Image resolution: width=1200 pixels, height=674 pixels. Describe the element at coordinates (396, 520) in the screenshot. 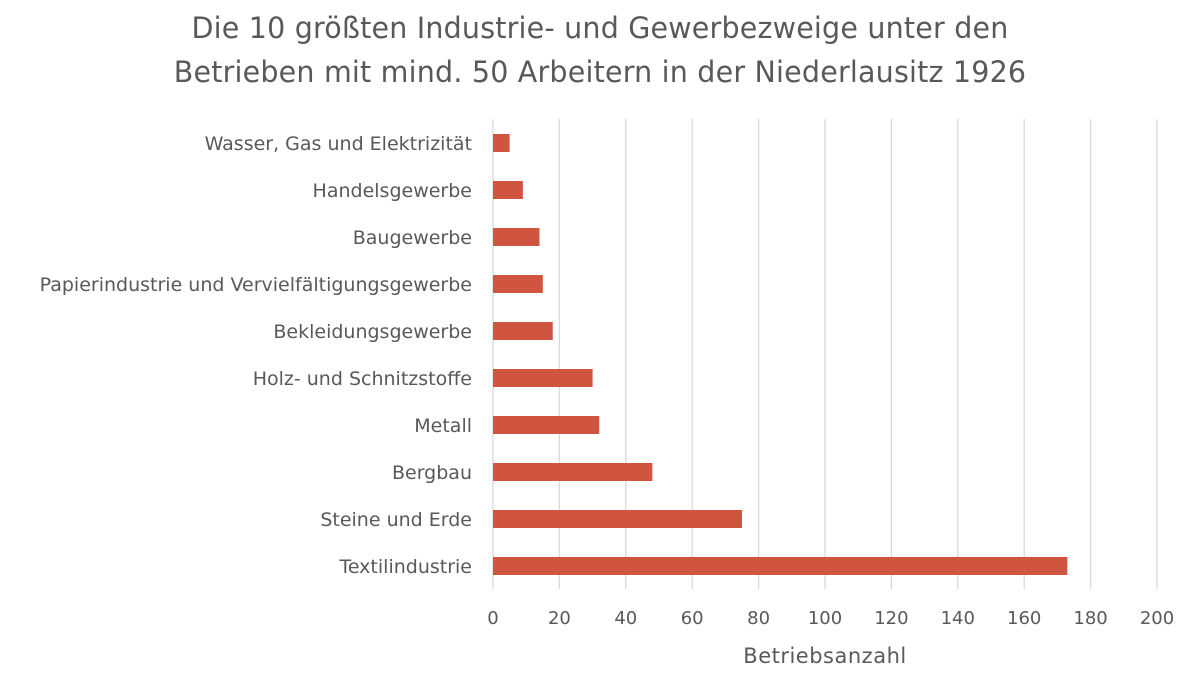

I see `category-label-9: Steine und Erde` at that location.